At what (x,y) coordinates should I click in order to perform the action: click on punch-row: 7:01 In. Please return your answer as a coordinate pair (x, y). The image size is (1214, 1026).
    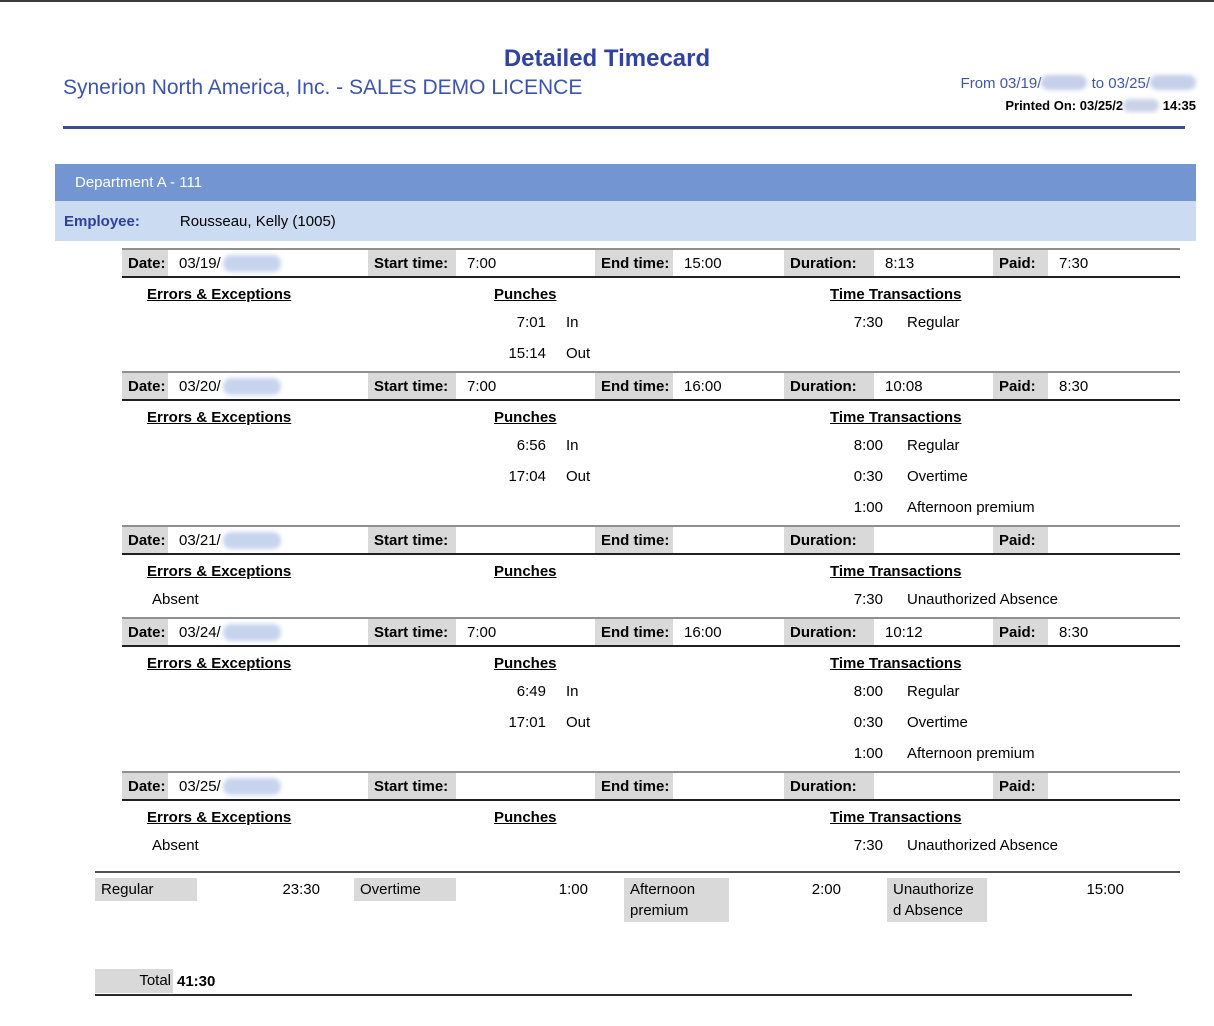
    Looking at the image, I should click on (547, 322).